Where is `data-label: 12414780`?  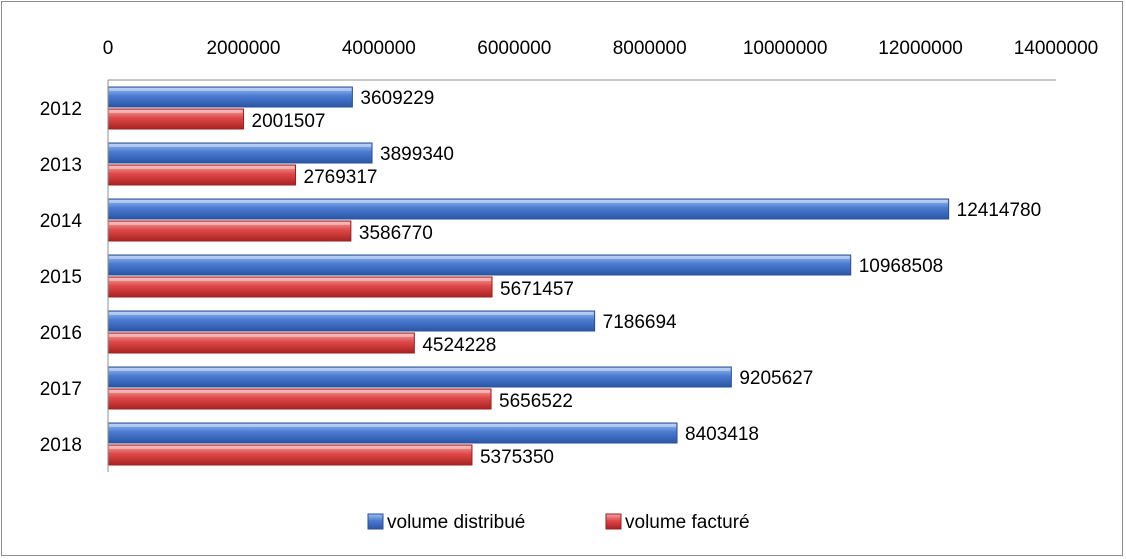
data-label: 12414780 is located at coordinates (999, 210).